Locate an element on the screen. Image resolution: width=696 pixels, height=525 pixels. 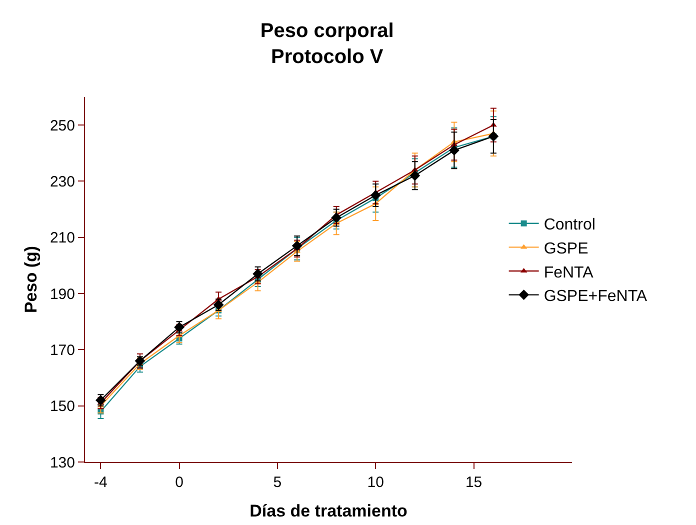
y-tick-label: 230 is located at coordinates (62, 181).